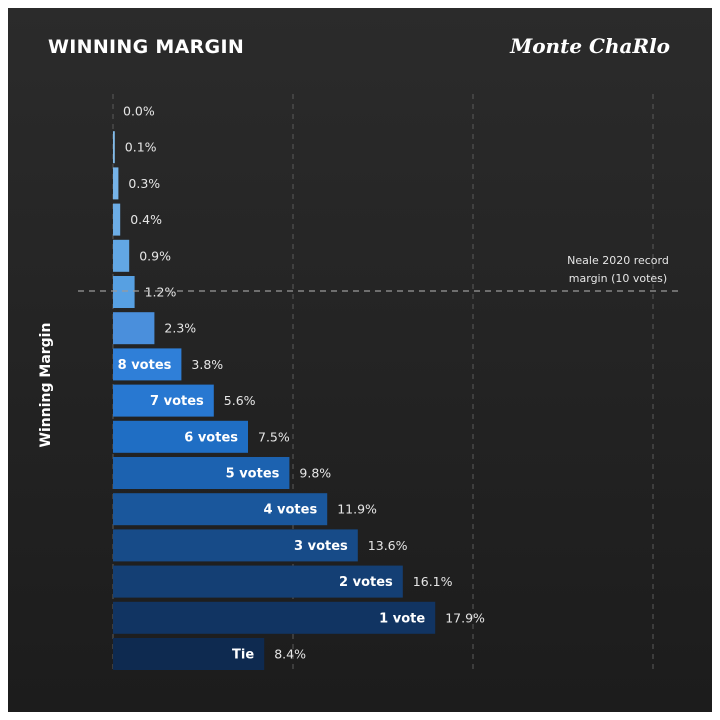  What do you see at coordinates (155, 255) in the screenshot?
I see `bar-value-label-4: 0.9%` at bounding box center [155, 255].